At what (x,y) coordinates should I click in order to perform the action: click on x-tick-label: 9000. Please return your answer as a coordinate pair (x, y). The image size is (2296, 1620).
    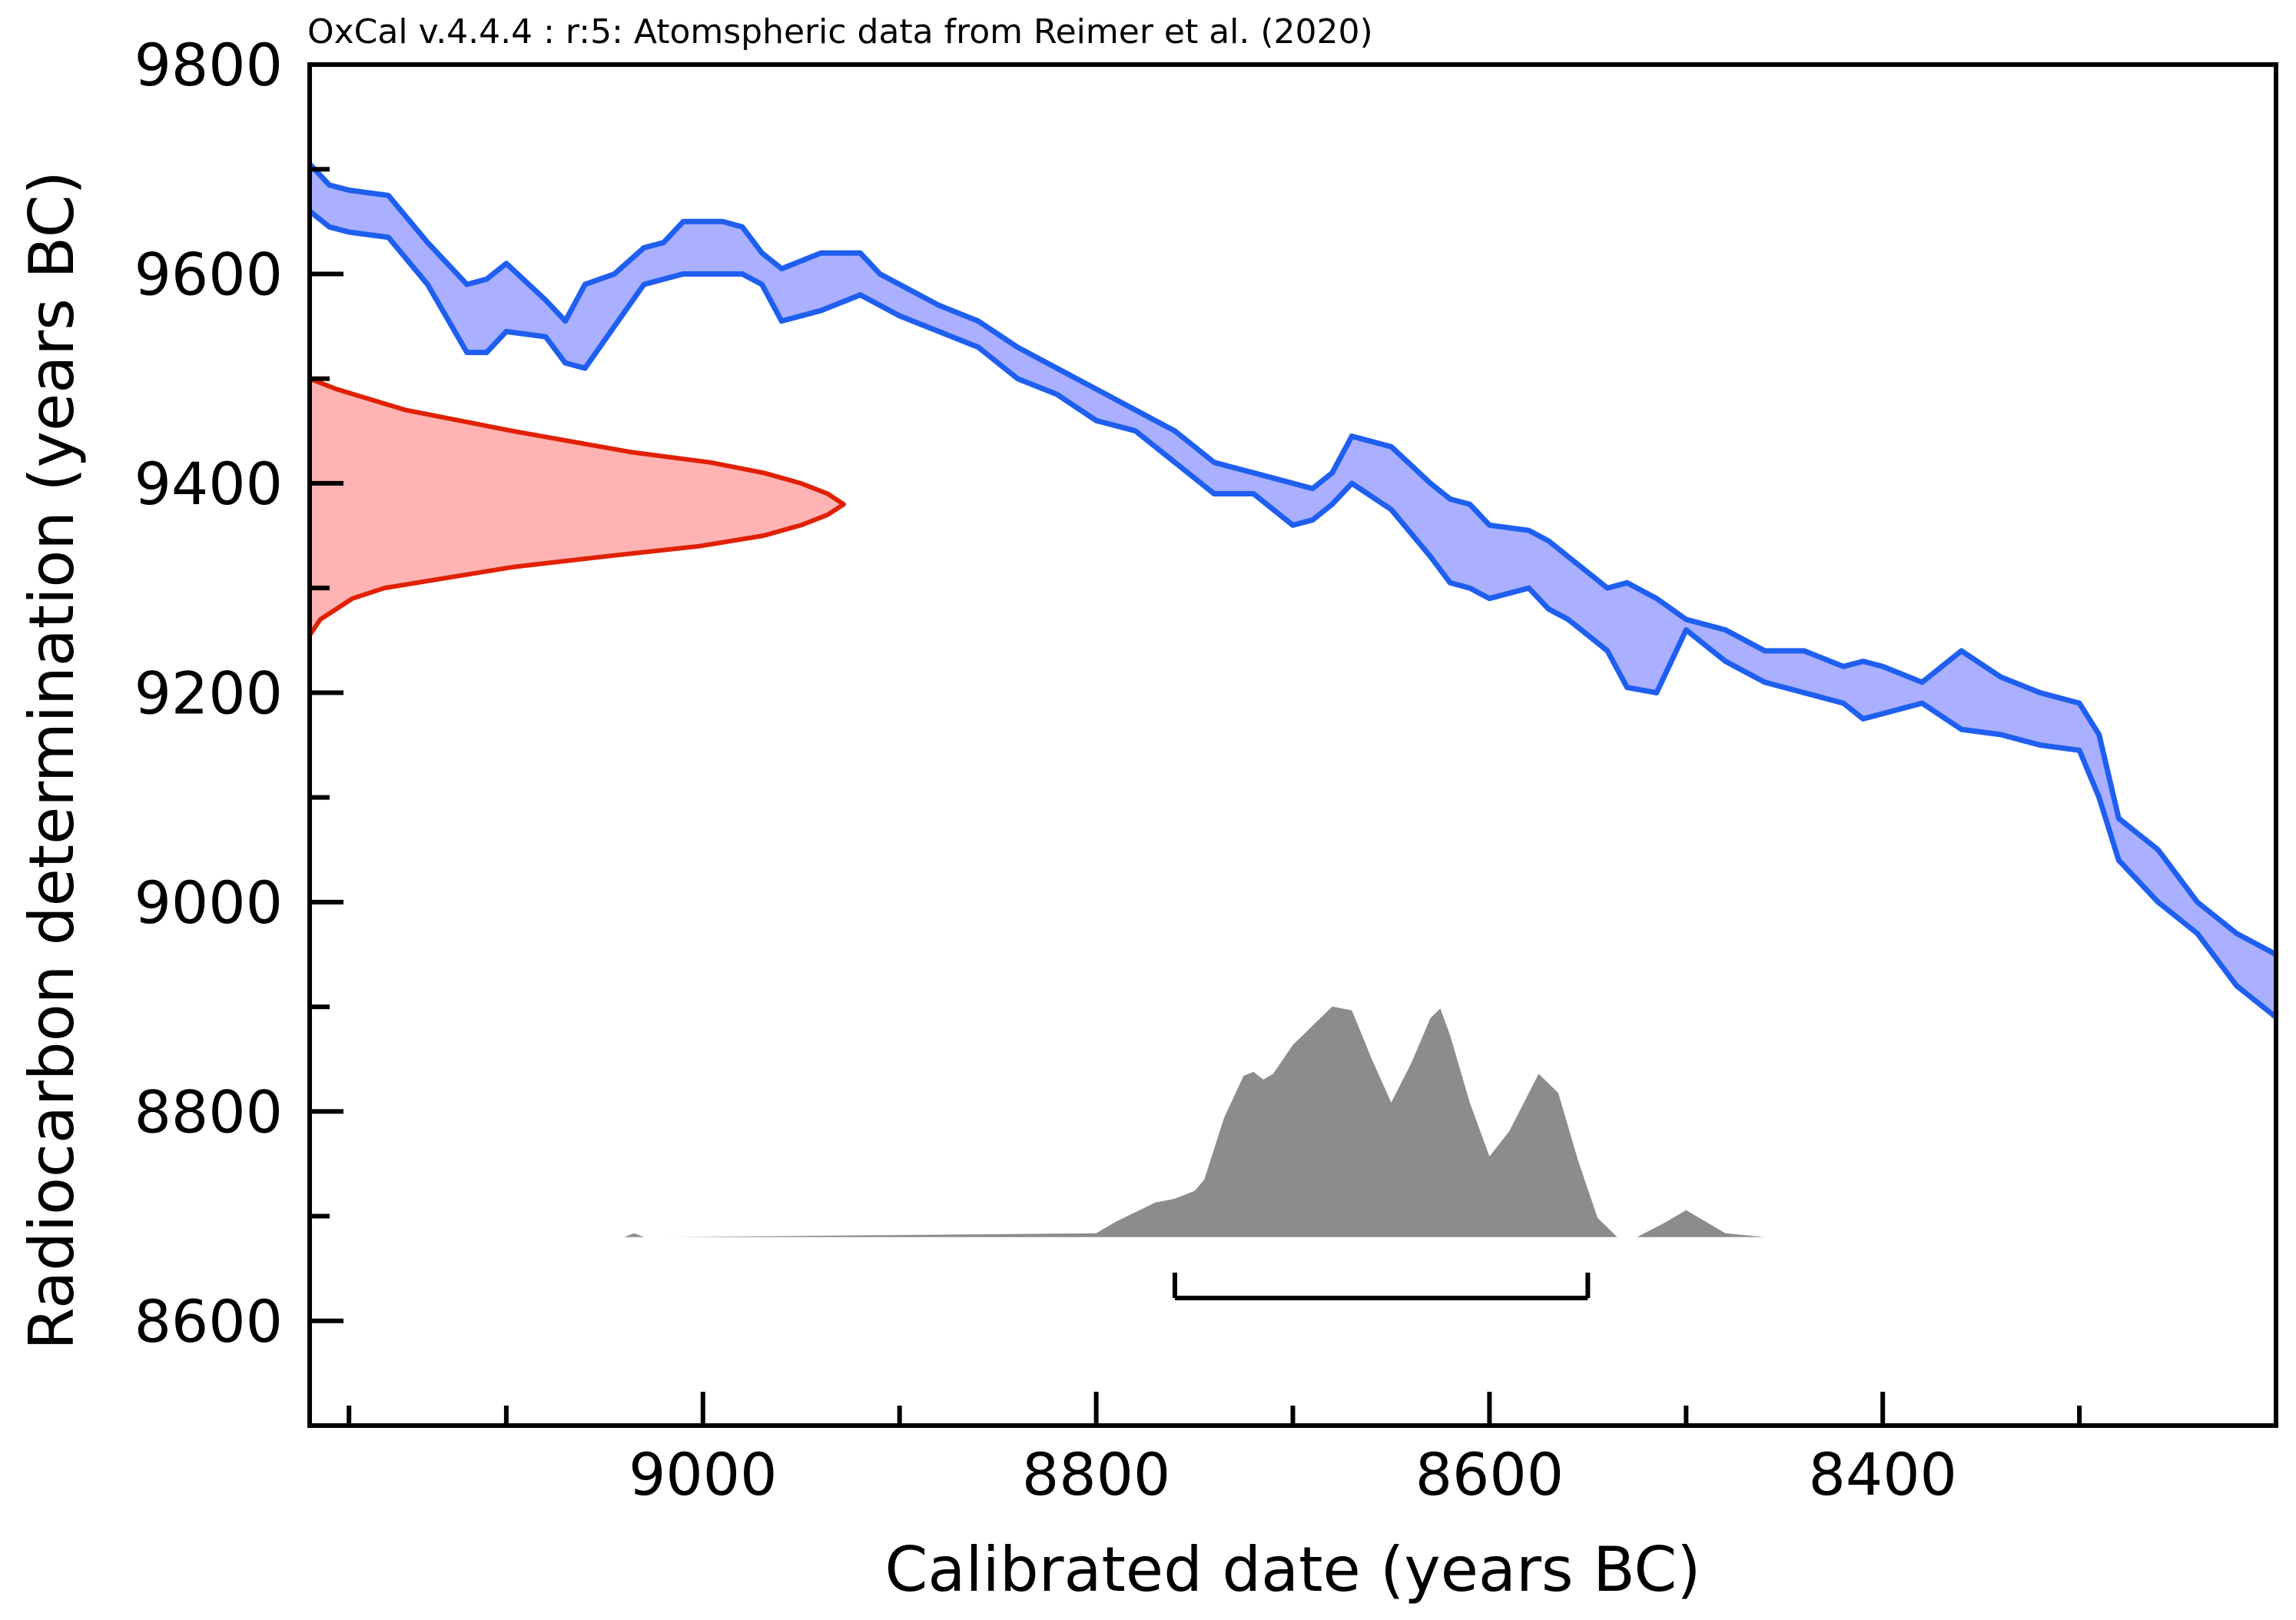
    Looking at the image, I should click on (703, 1474).